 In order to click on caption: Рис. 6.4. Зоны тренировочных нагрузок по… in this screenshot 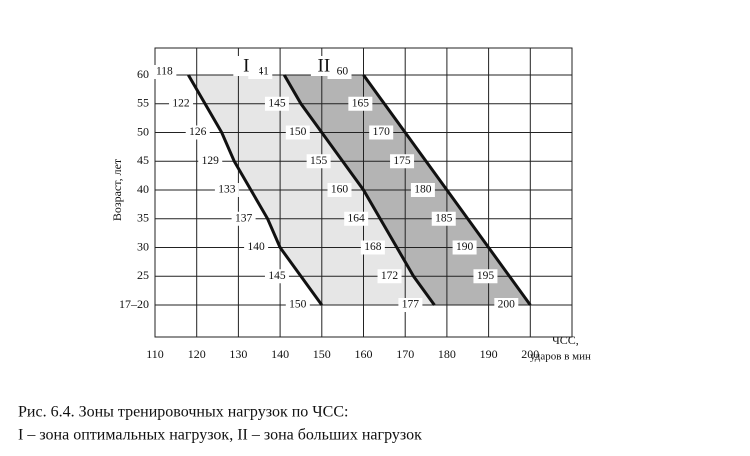, I will do `click(183, 412)`.